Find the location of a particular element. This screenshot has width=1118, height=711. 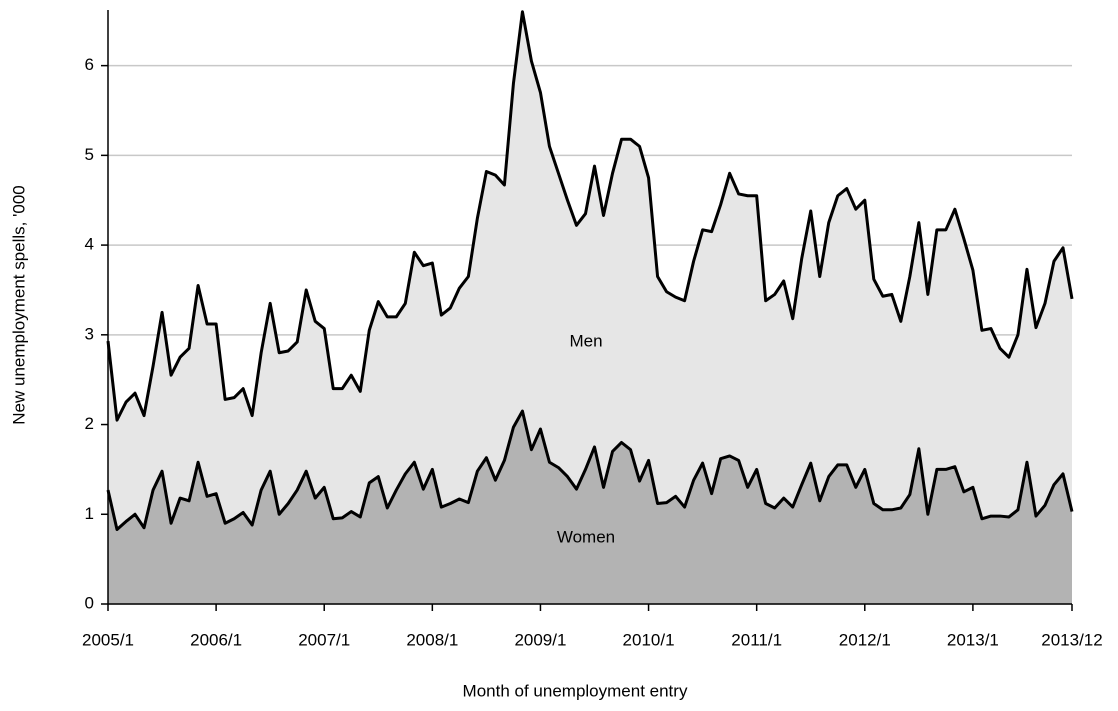

x-tick-label: 2009/1 is located at coordinates (540, 639).